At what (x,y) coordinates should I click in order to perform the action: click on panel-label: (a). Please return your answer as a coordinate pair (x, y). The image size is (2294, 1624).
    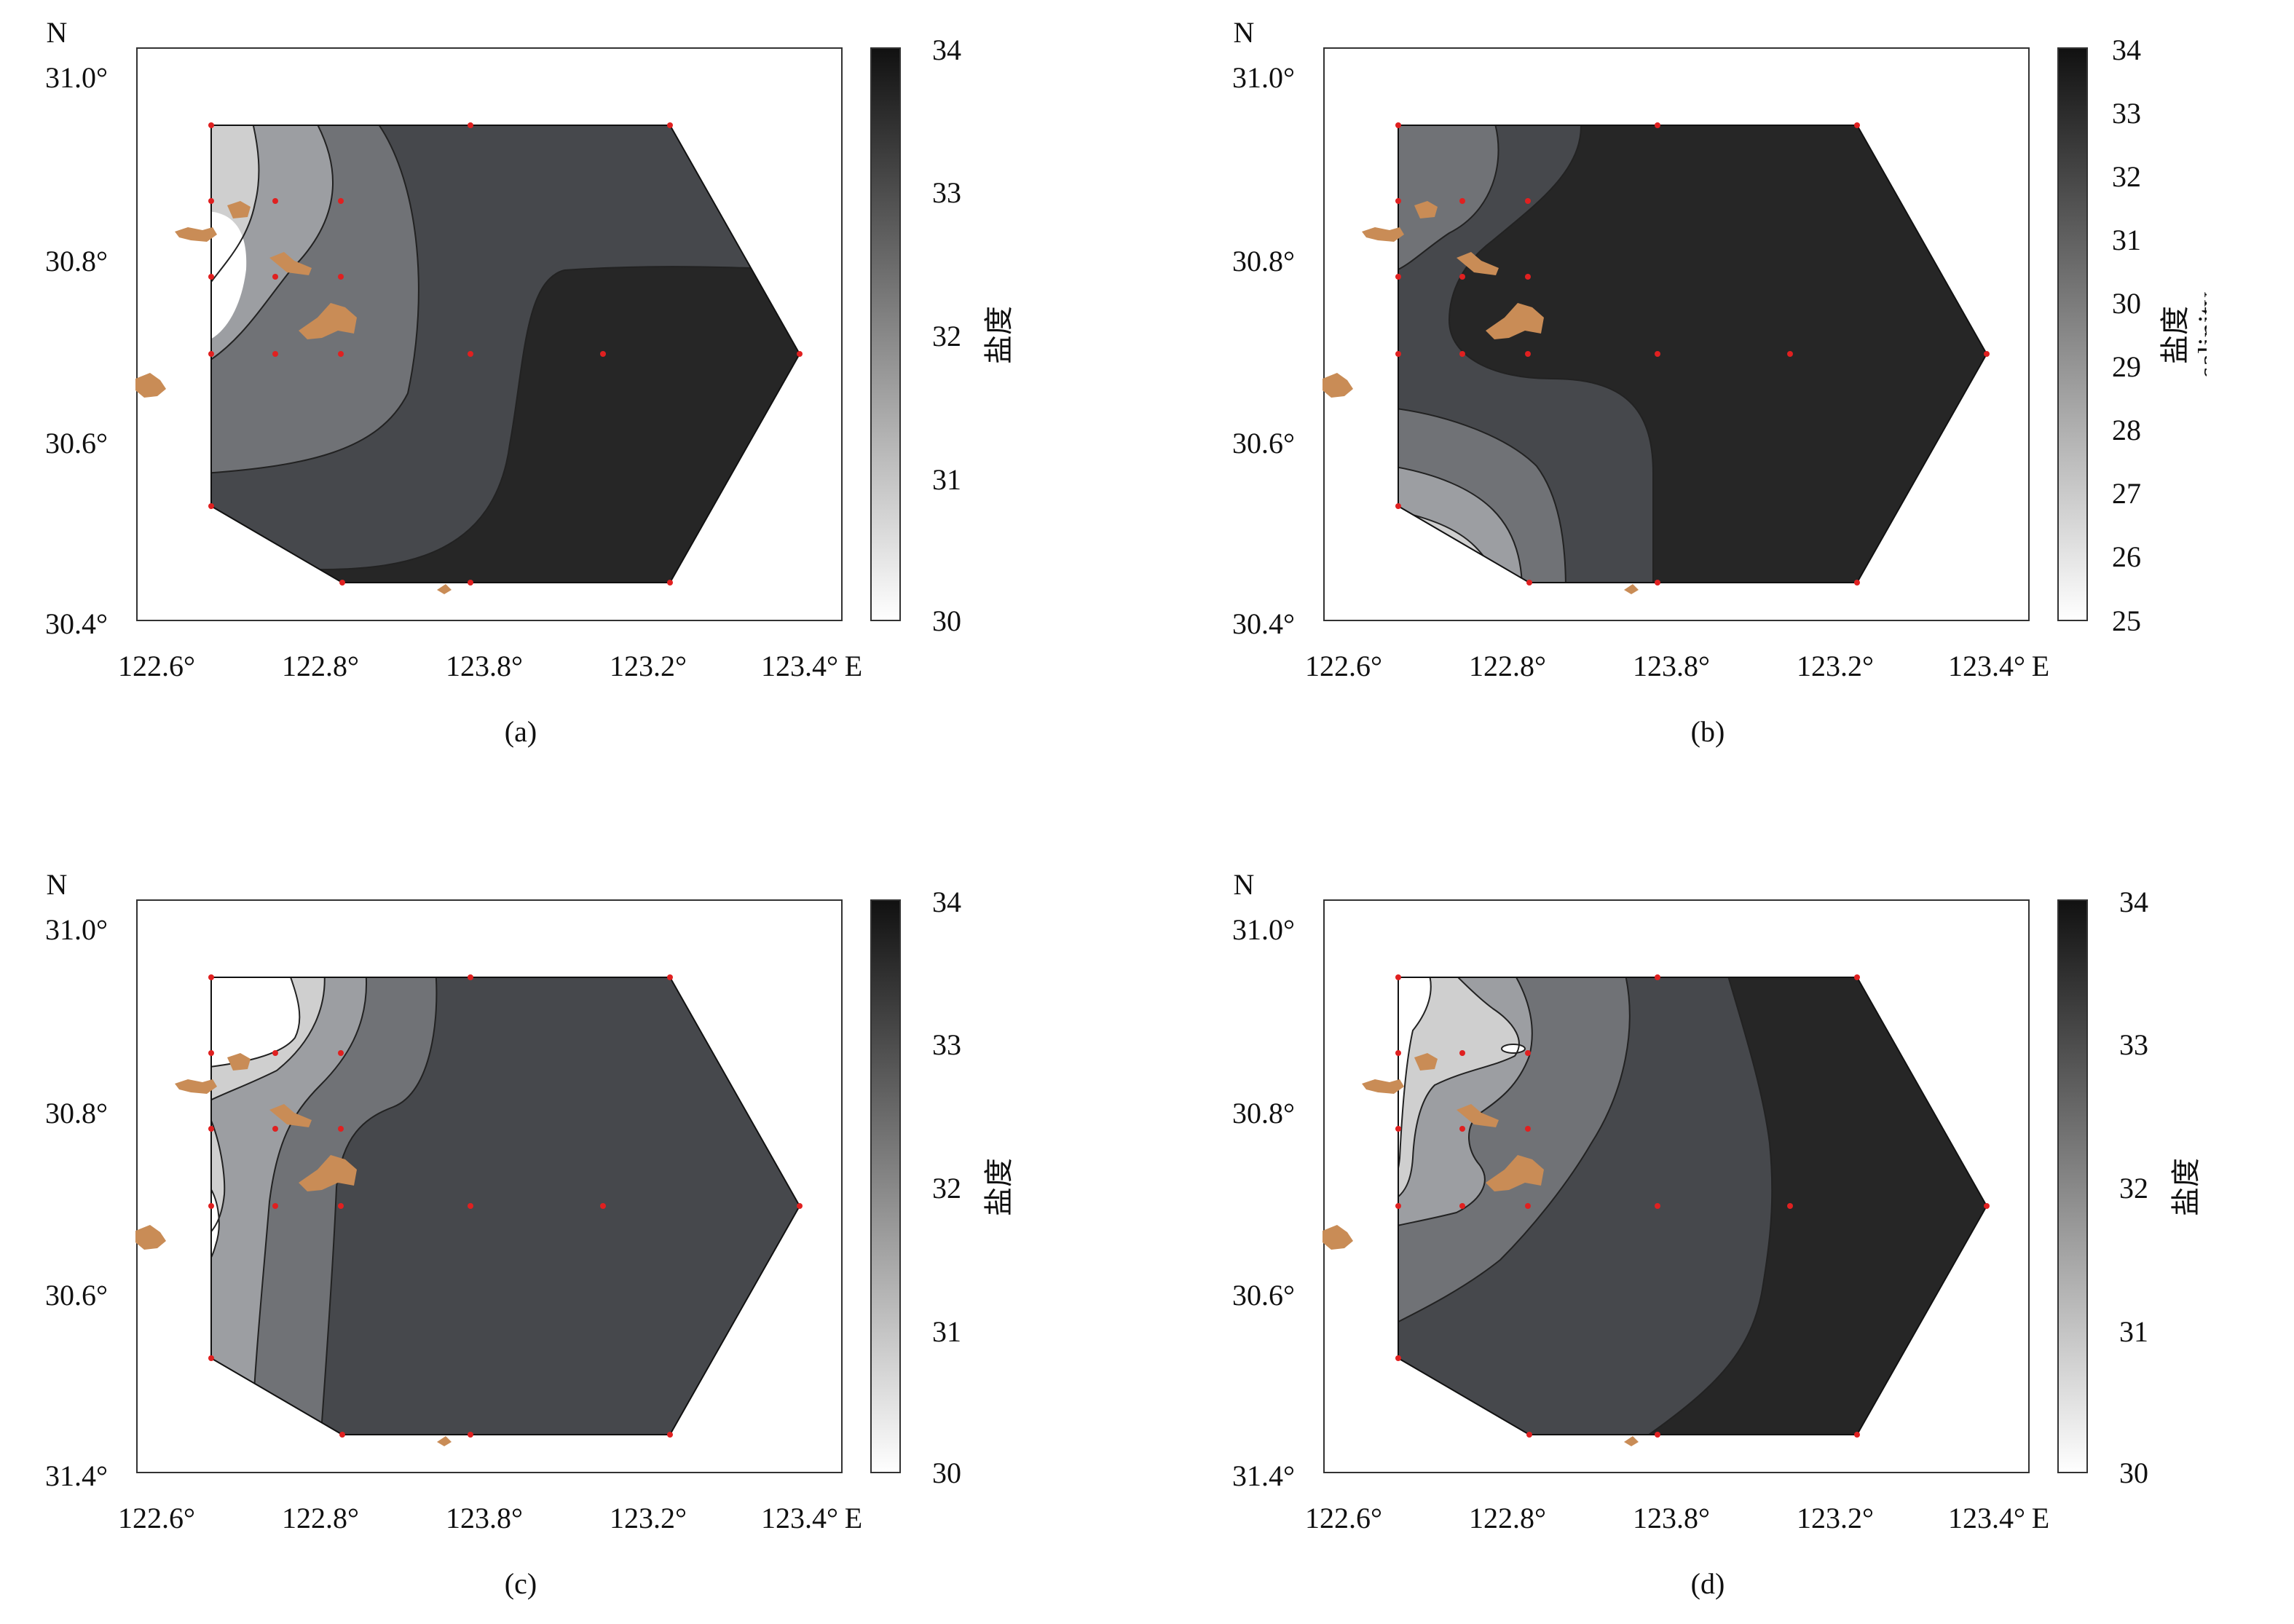
    Looking at the image, I should click on (521, 731).